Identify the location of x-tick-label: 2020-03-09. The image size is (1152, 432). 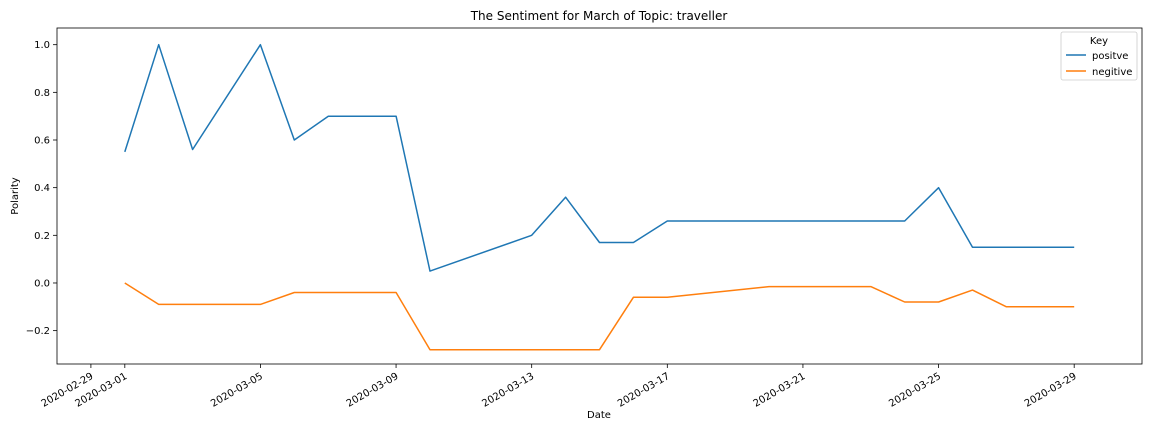
(373, 390).